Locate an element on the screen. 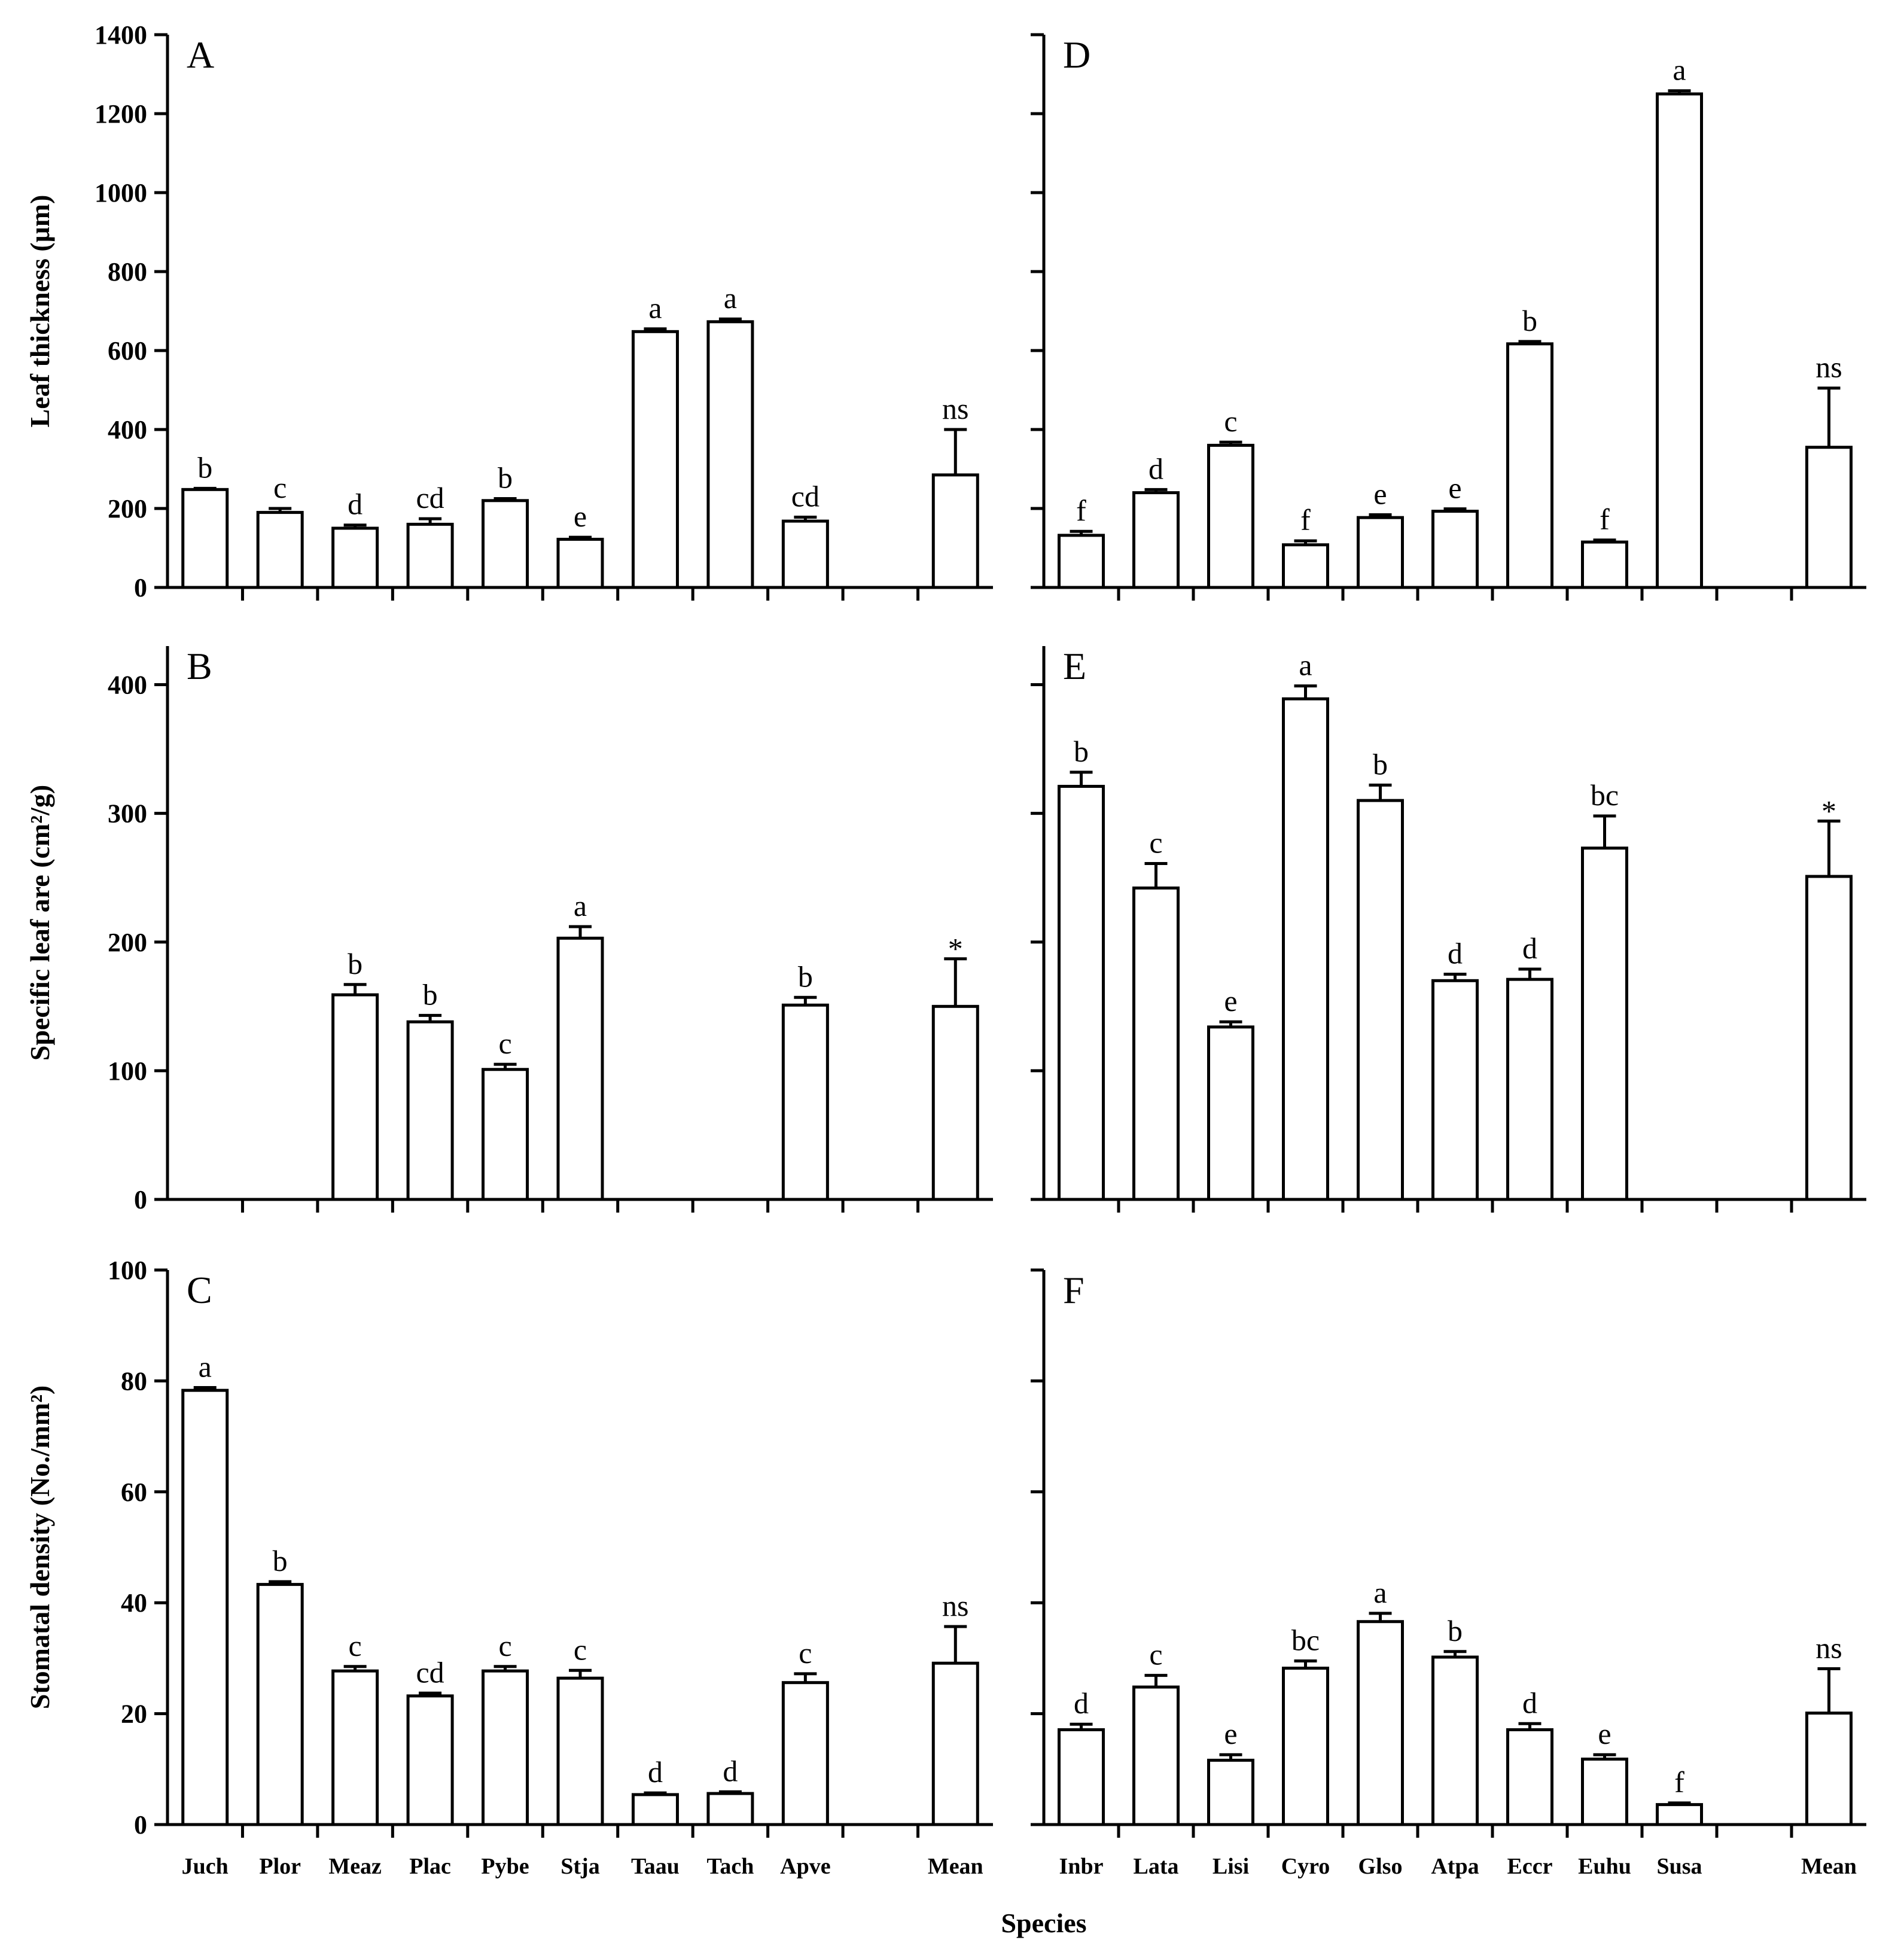  y-tick-label: 1200 is located at coordinates (121, 114).